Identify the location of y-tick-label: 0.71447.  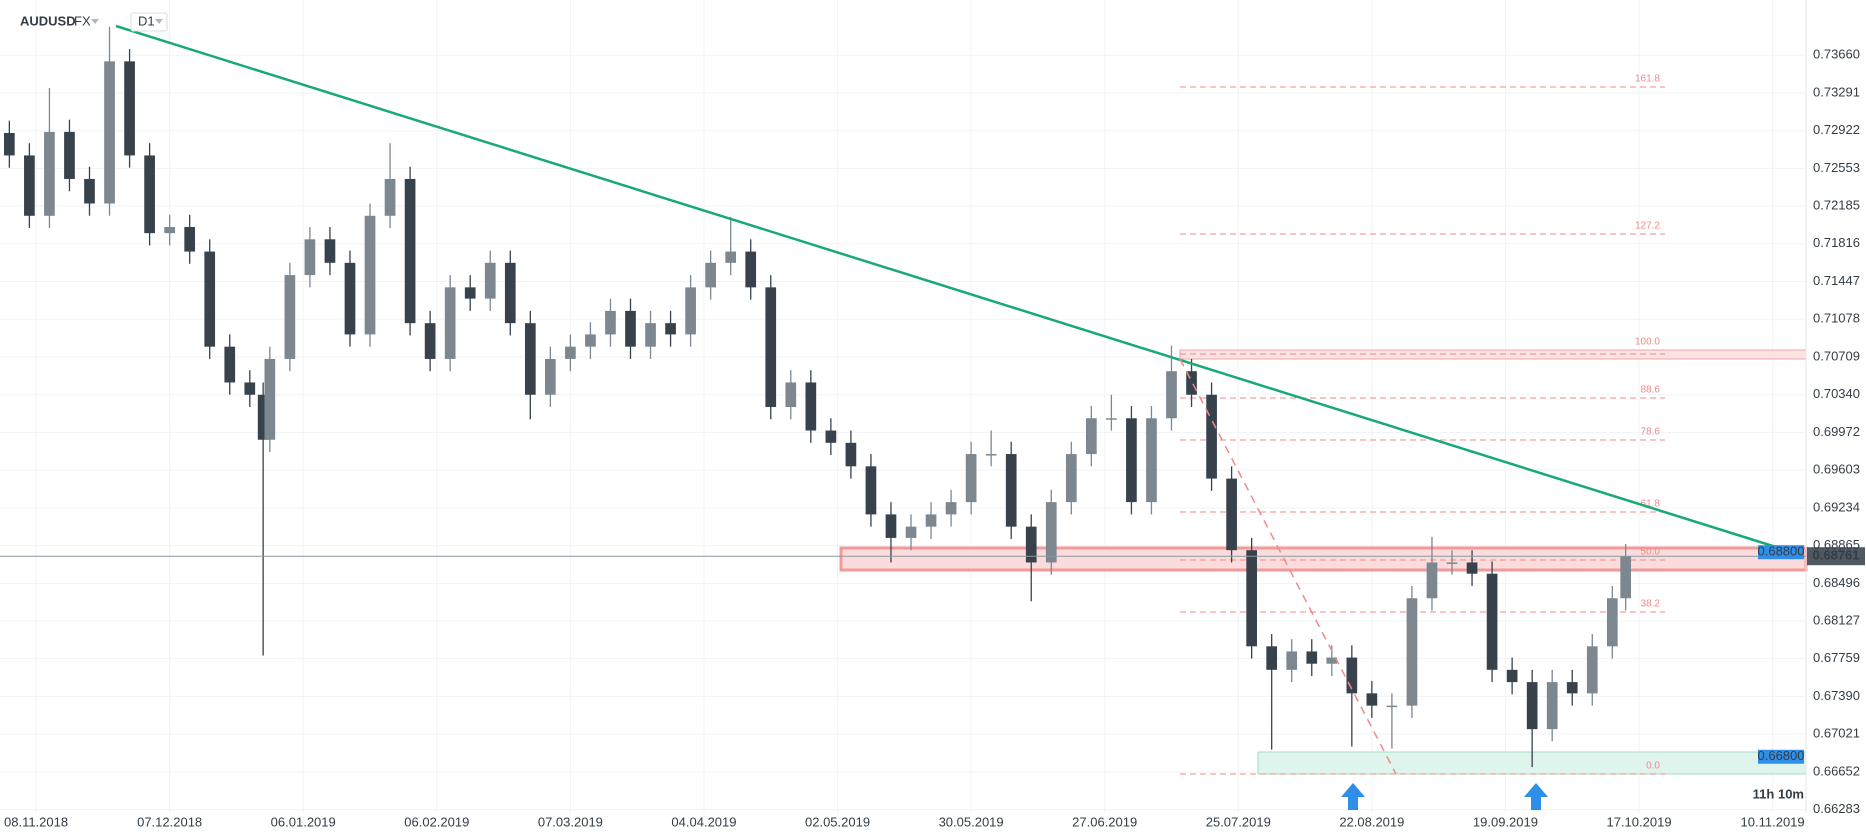
(1836, 280).